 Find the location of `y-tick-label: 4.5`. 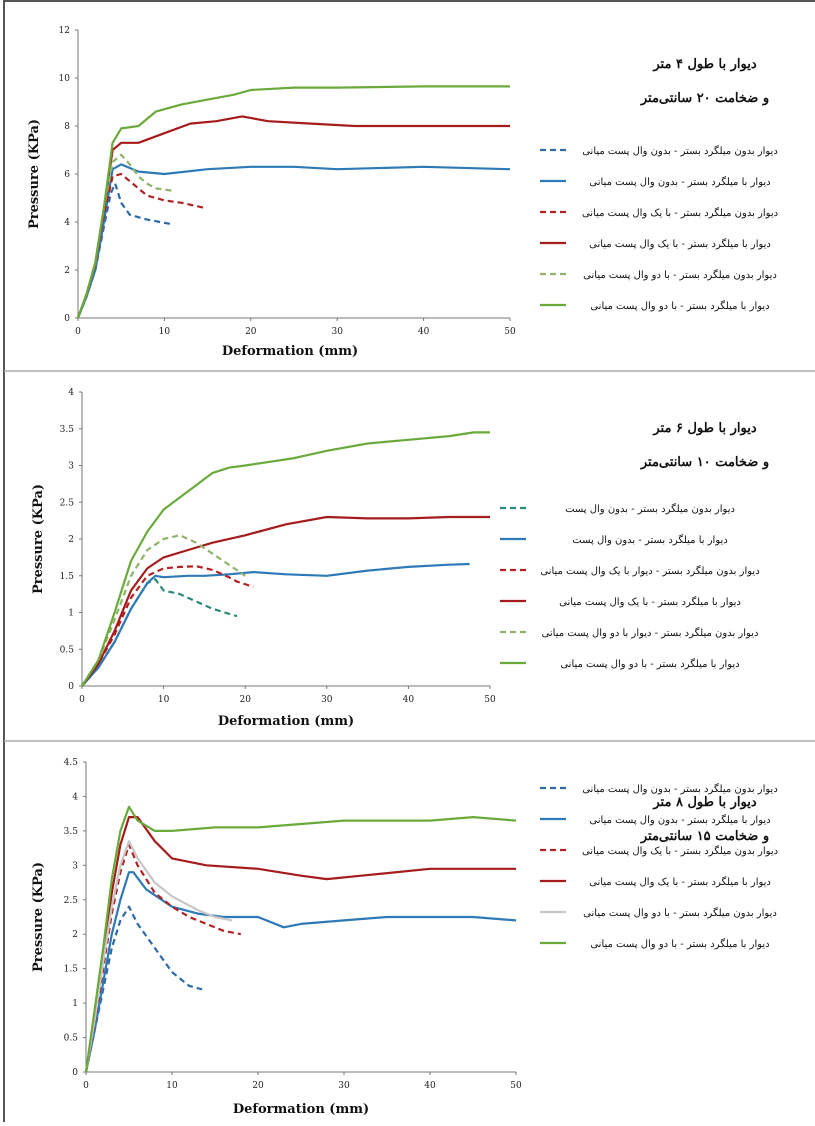

y-tick-label: 4.5 is located at coordinates (71, 763).